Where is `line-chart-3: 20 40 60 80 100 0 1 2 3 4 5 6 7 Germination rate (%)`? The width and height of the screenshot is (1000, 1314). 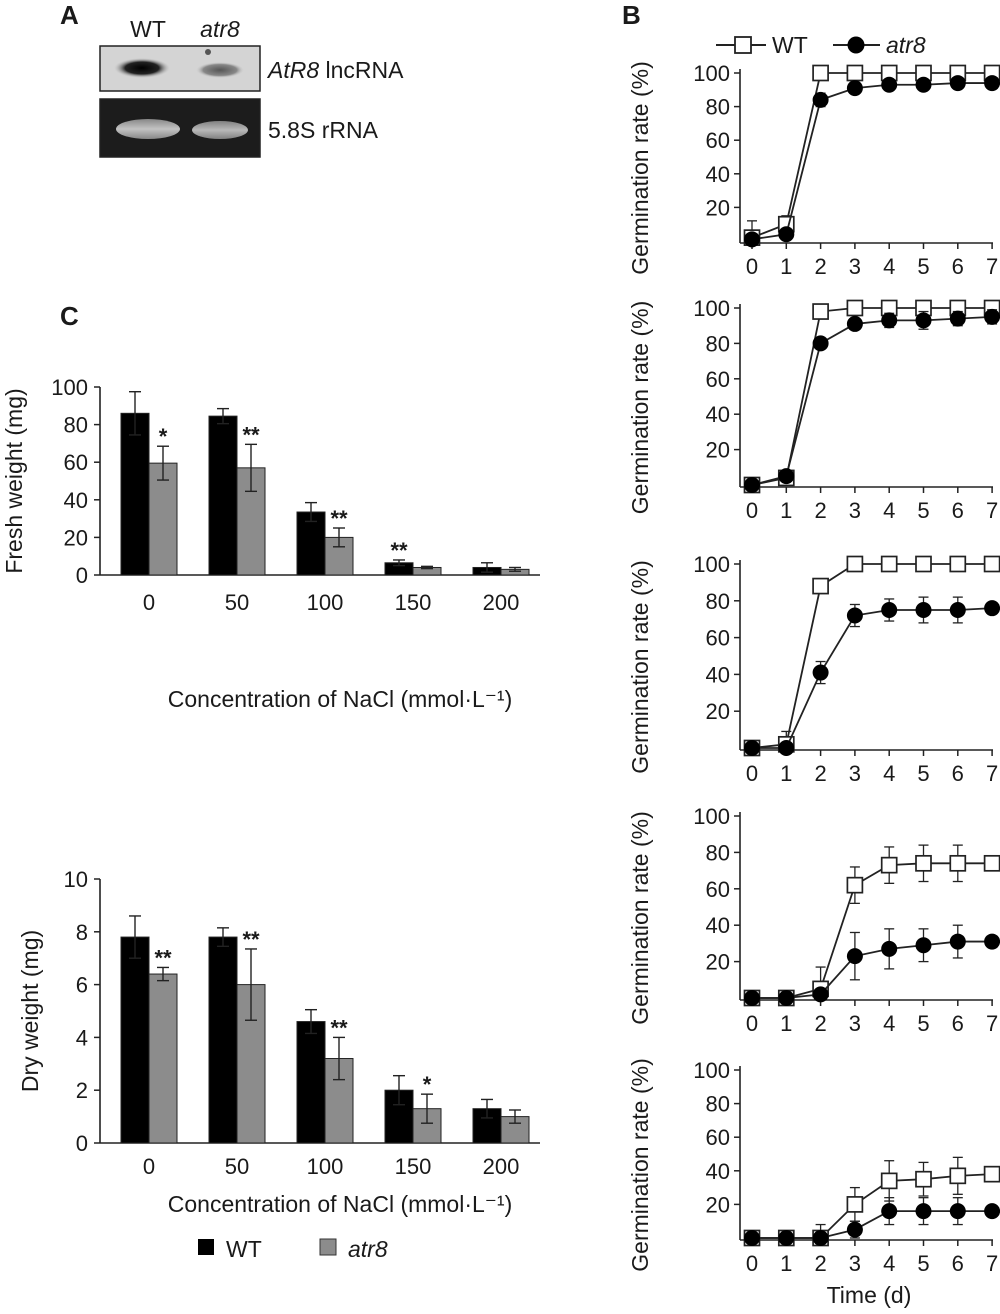 line-chart-3: 20 40 60 80 100 0 1 2 3 4 5 6 7 Germination rate (%) is located at coordinates (813, 669).